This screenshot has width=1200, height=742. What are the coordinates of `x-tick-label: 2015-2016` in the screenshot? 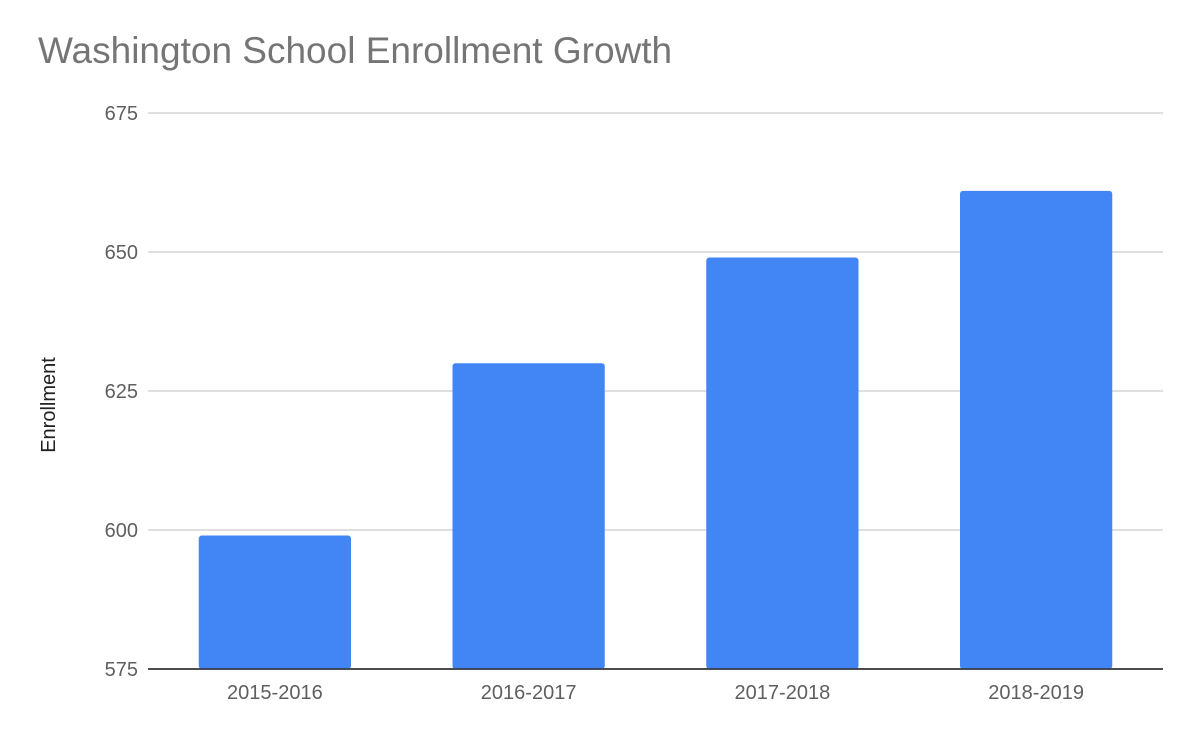 It's located at (275, 693).